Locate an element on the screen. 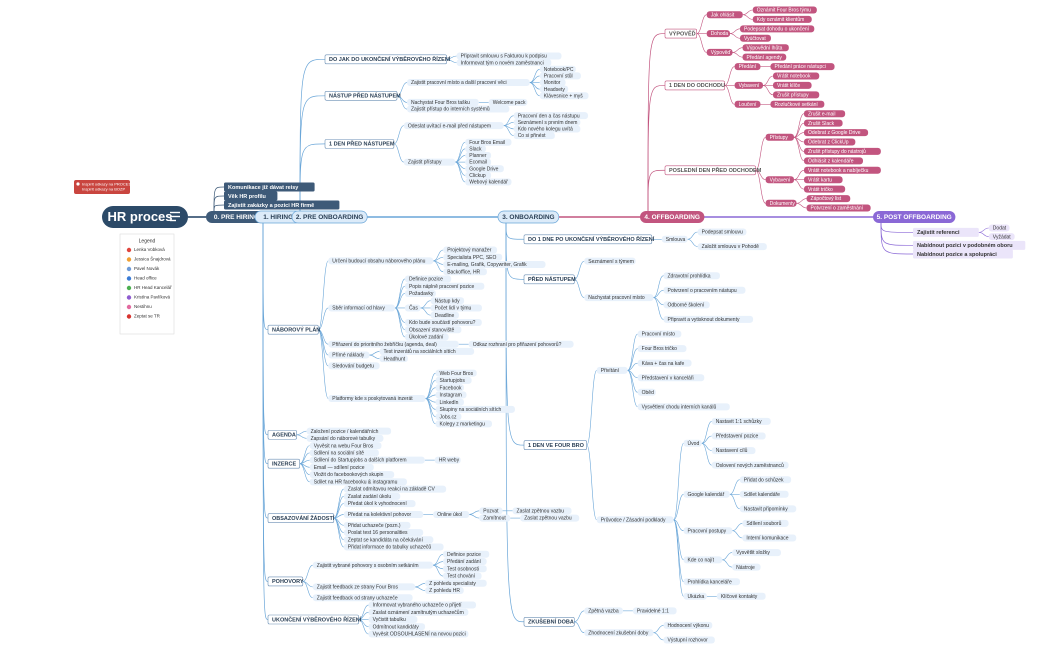 The width and height of the screenshot is (1050, 650). topic-label: POHOVORY is located at coordinates (288, 582).